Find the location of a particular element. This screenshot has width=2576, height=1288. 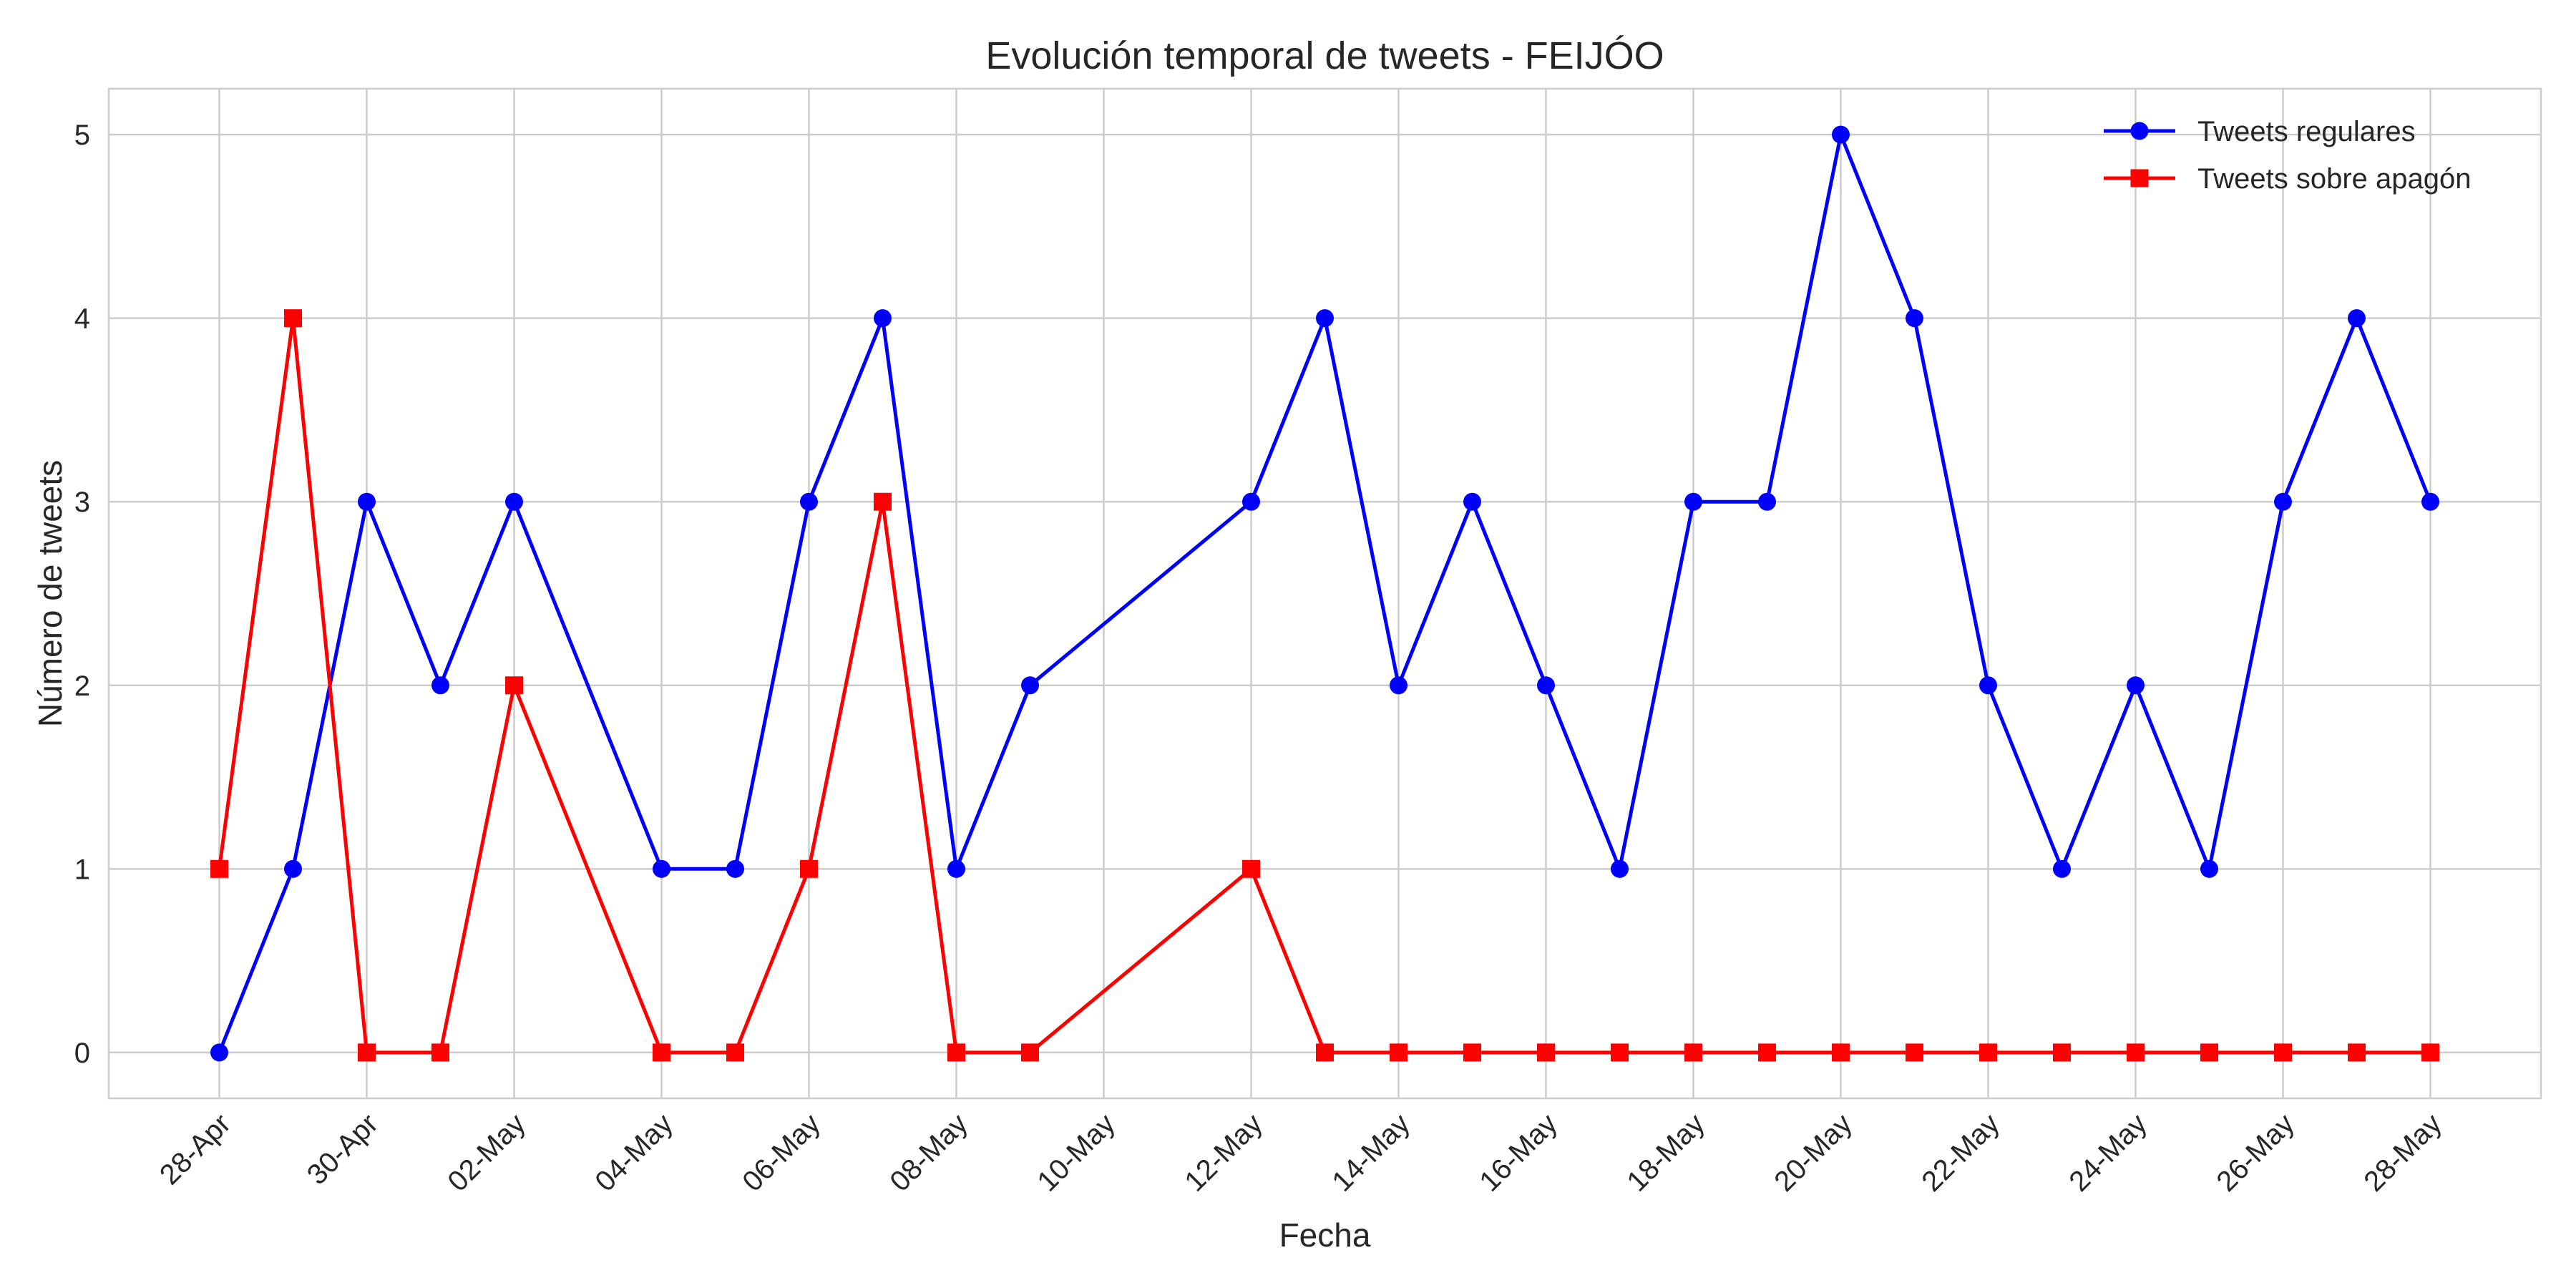

chart-title: Evolución temporal de tweets - FEIJÓO is located at coordinates (1324, 55).